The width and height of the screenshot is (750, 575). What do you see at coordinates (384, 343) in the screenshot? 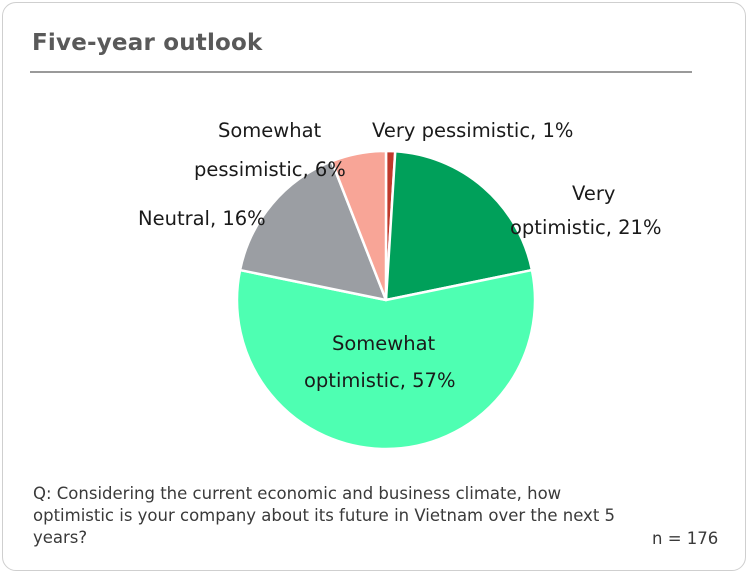
I see `label-somewhat-optimistic-line1: Somewhat` at bounding box center [384, 343].